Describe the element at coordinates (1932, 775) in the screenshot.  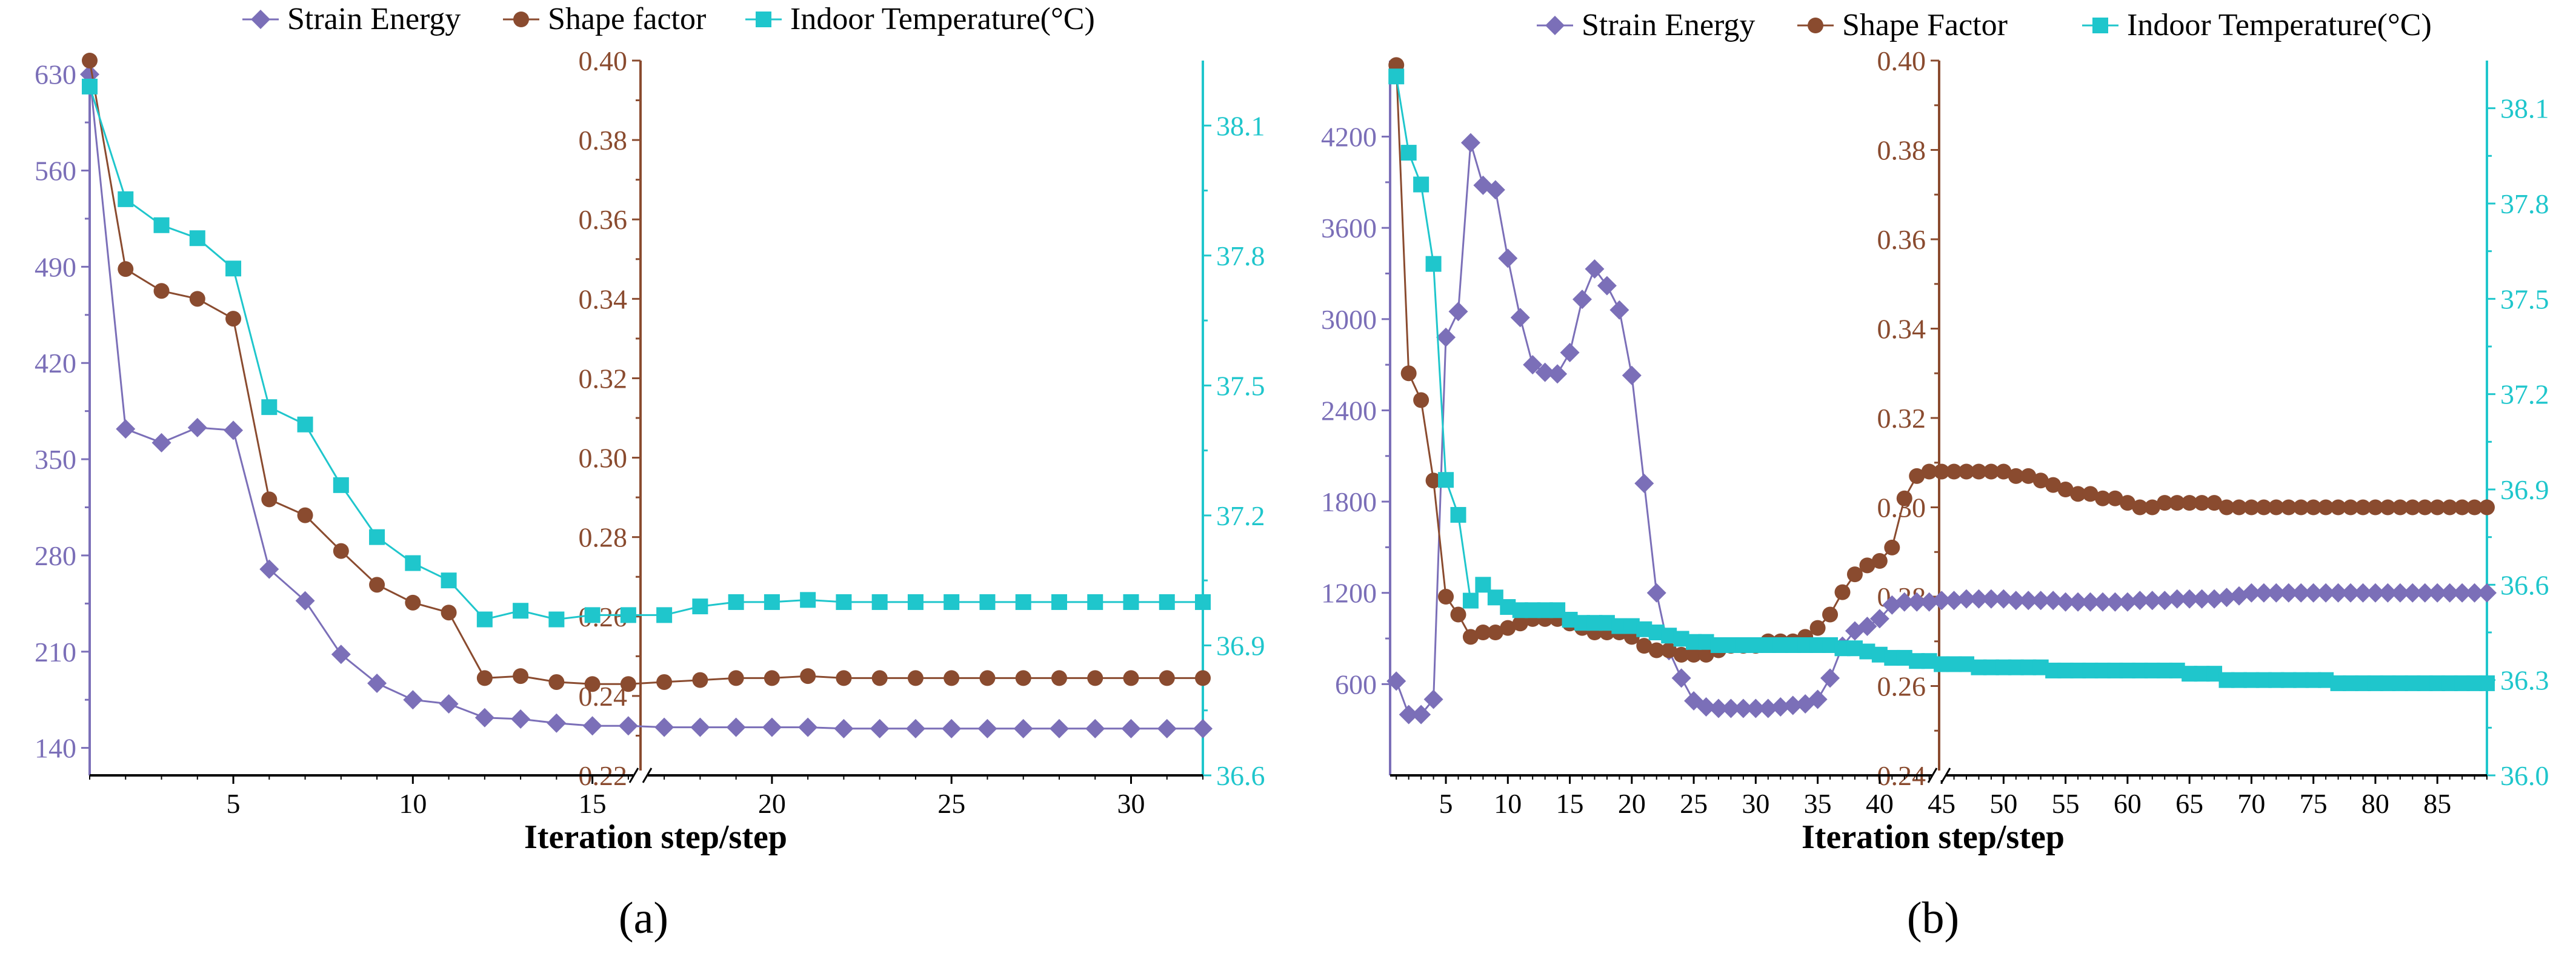
I see `b-x-axis-break-mark` at that location.